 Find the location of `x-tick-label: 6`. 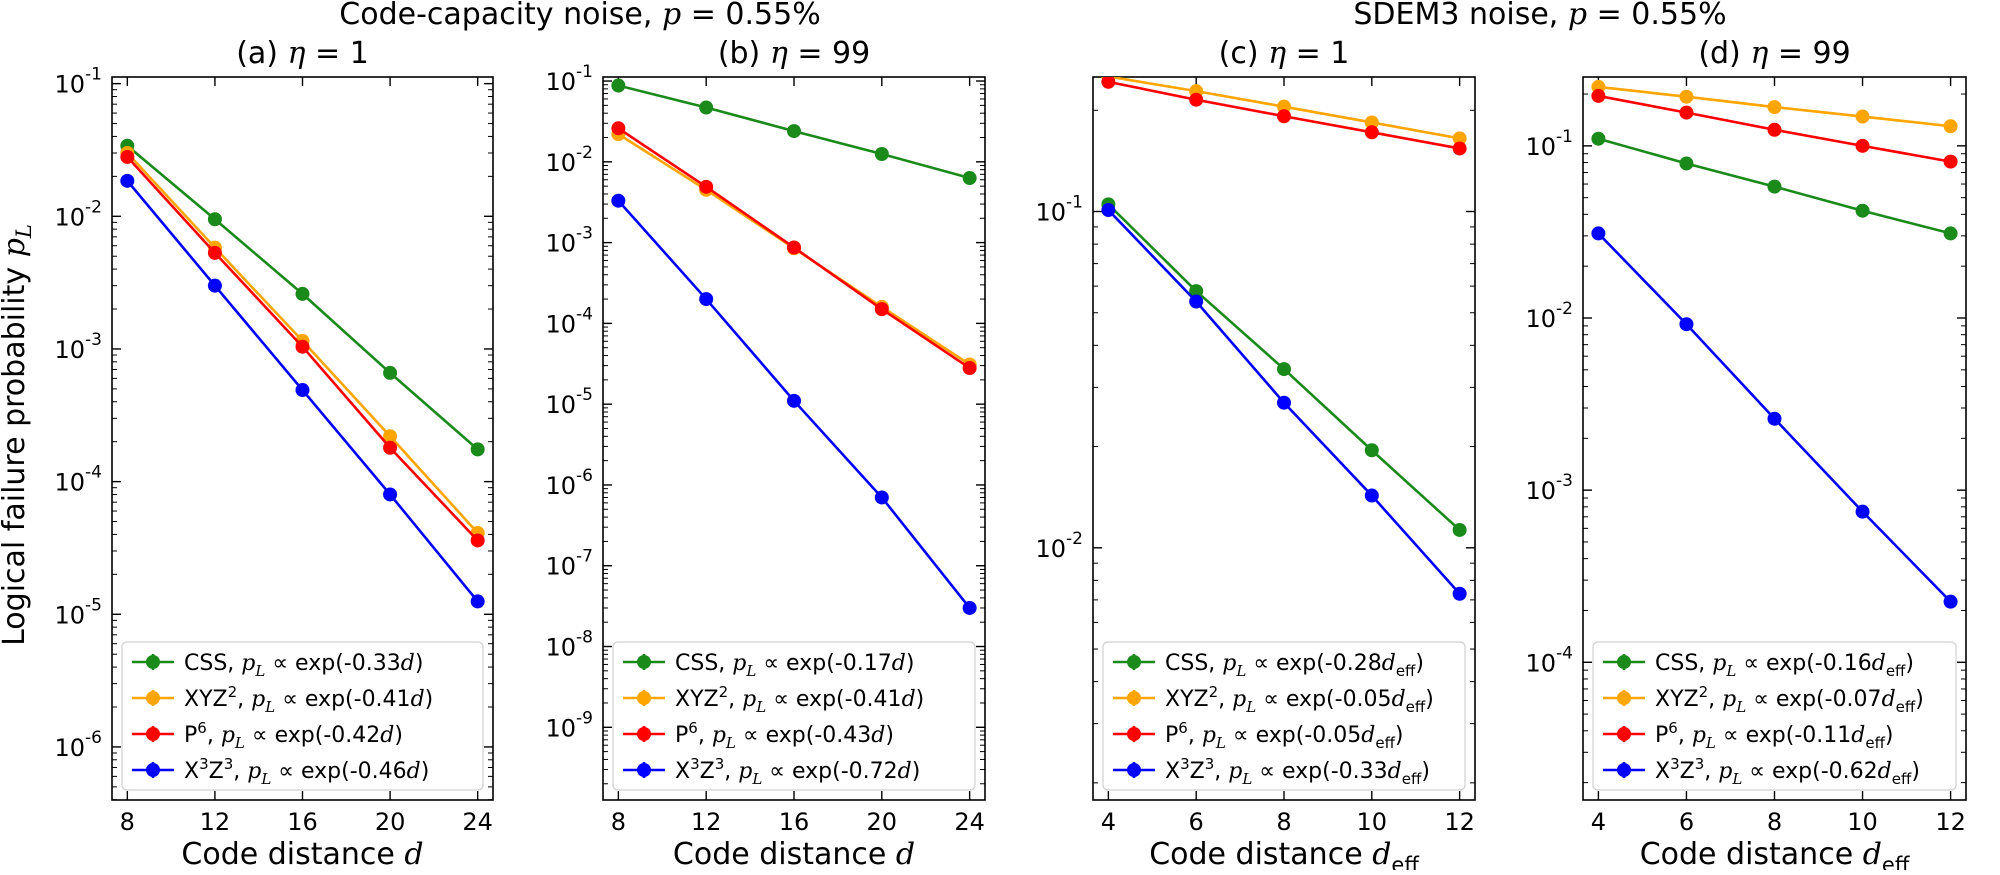

x-tick-label: 6 is located at coordinates (1686, 822).